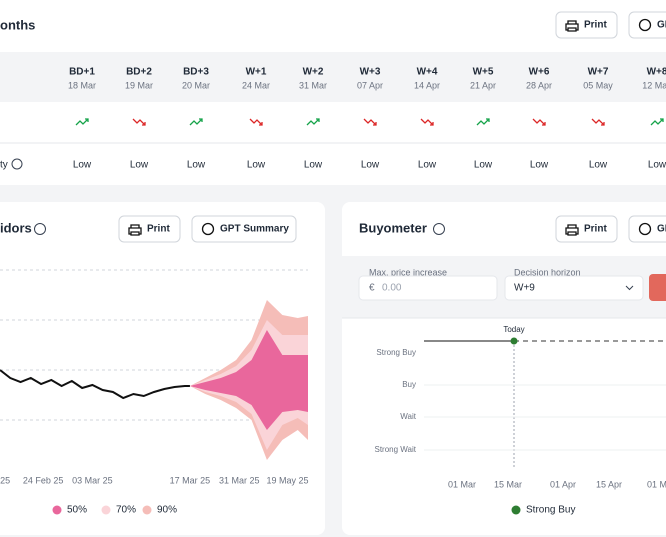  Describe the element at coordinates (126, 510) in the screenshot. I see `legend-label: 70%` at that location.